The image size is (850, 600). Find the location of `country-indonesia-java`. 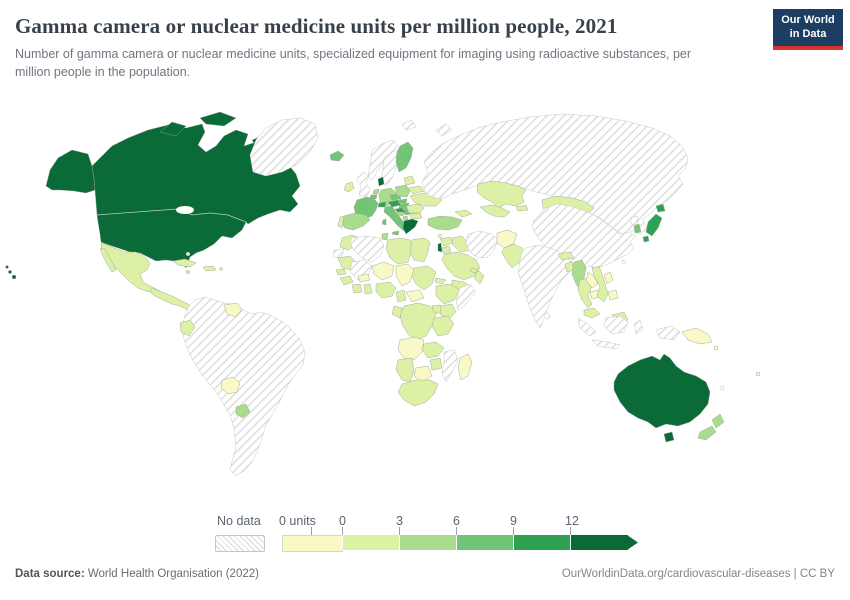

country-indonesia-java is located at coordinates (606, 344).